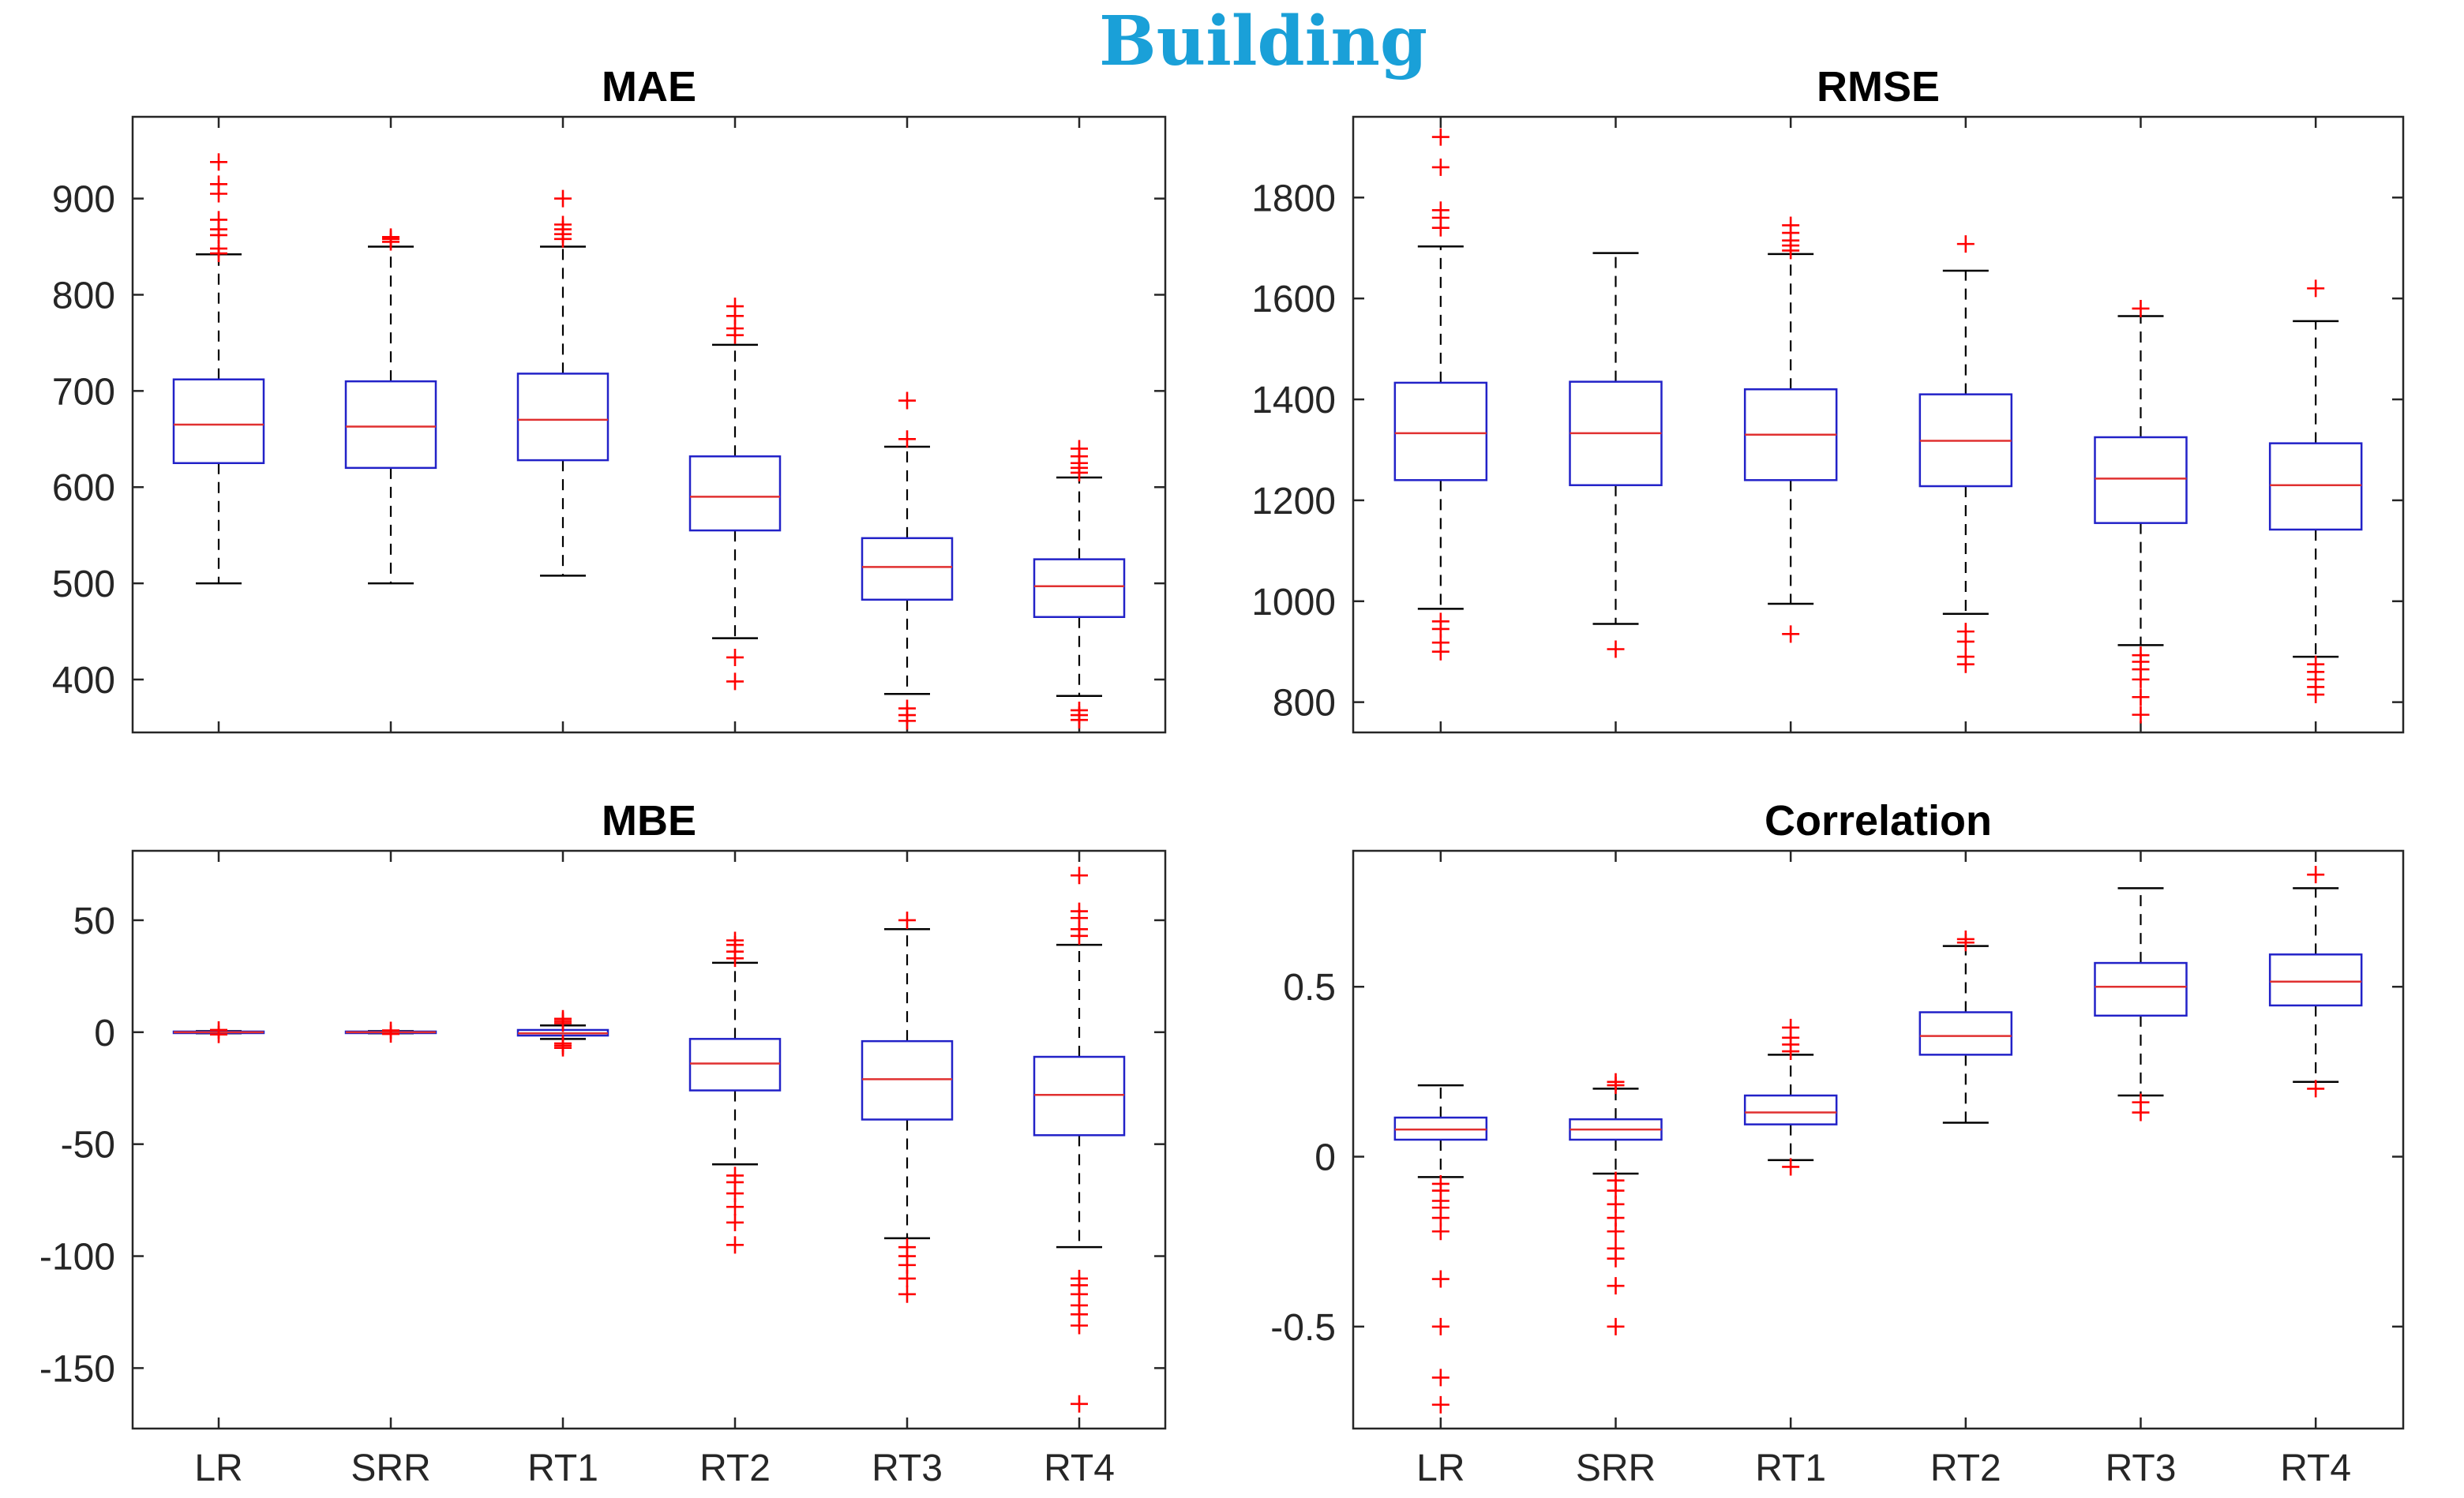  I want to click on panel-title-mae: MAE, so click(649, 86).